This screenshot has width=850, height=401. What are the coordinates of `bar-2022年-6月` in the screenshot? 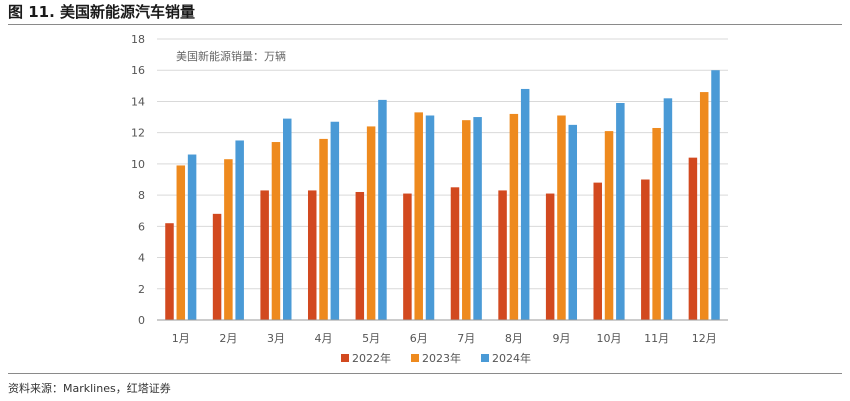 It's located at (407, 256).